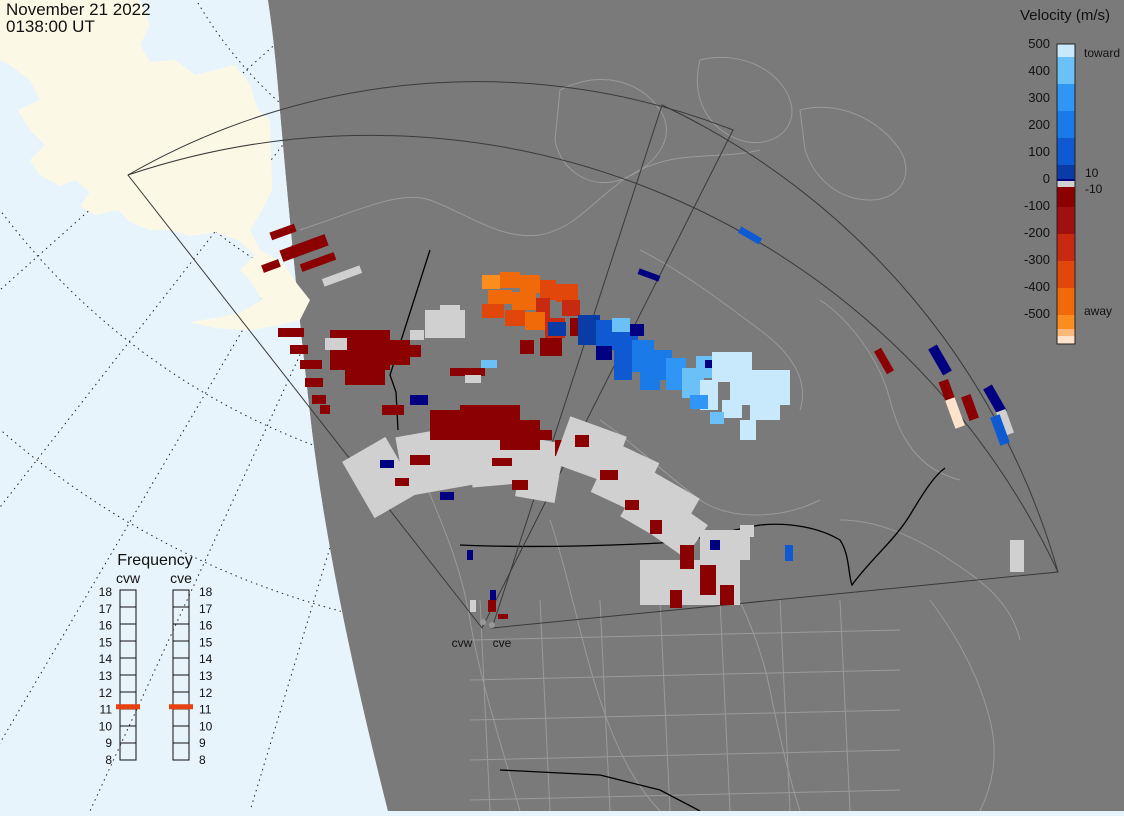  I want to click on legend-tick: 0, so click(1046, 178).